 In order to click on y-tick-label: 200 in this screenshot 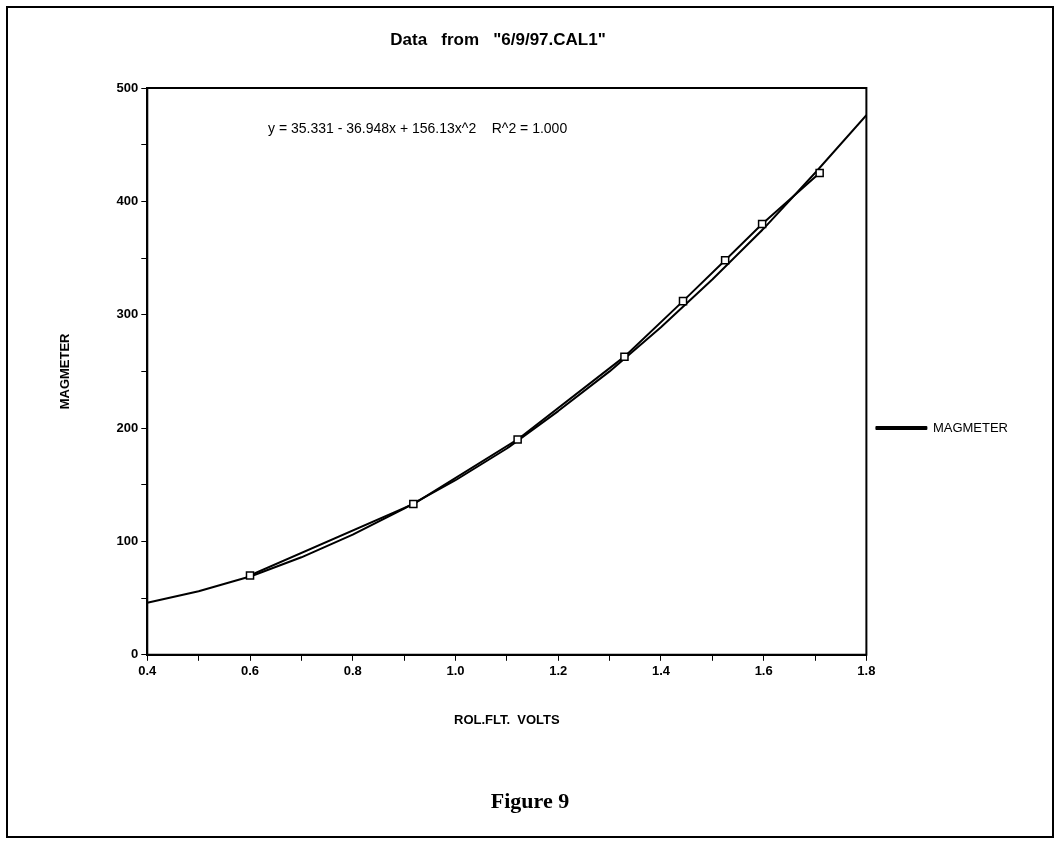, I will do `click(127, 427)`.